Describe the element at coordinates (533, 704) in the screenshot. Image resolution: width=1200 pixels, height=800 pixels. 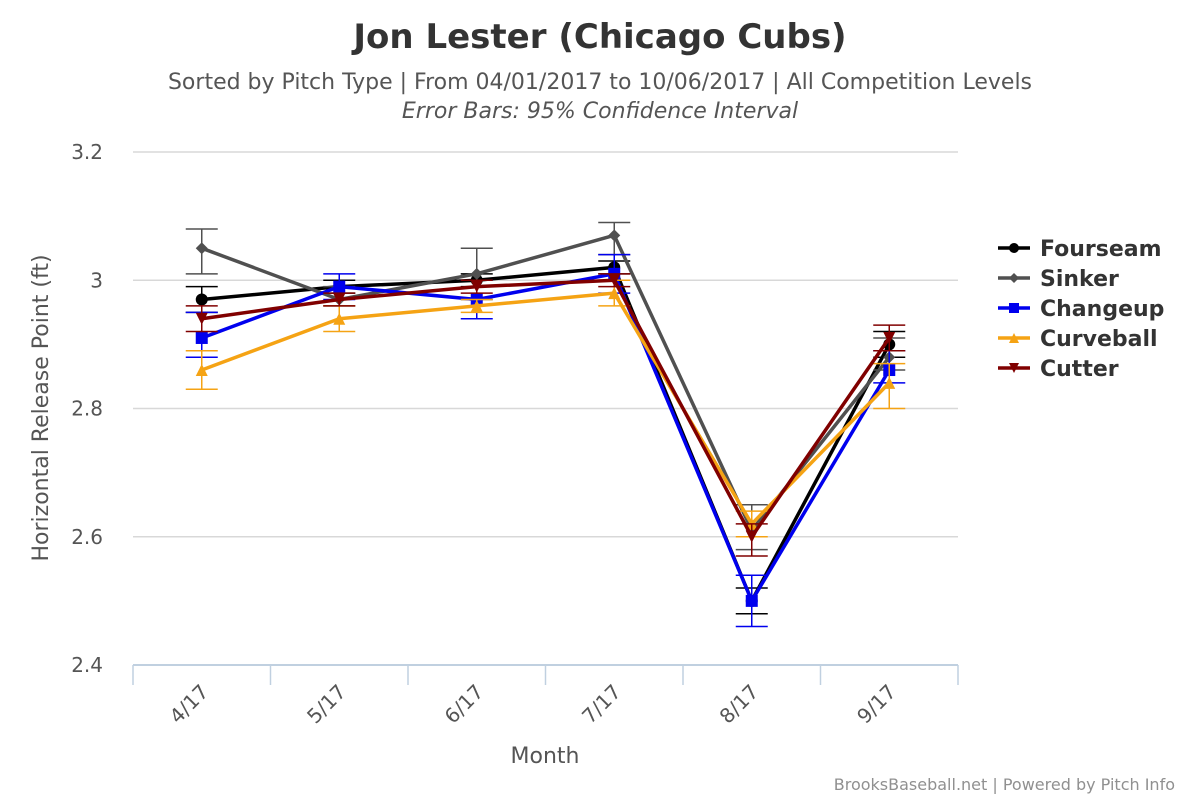
I see `x-axis-tick-labels: 4/17 5/17 6/17 7/17 8/17 9/17` at that location.